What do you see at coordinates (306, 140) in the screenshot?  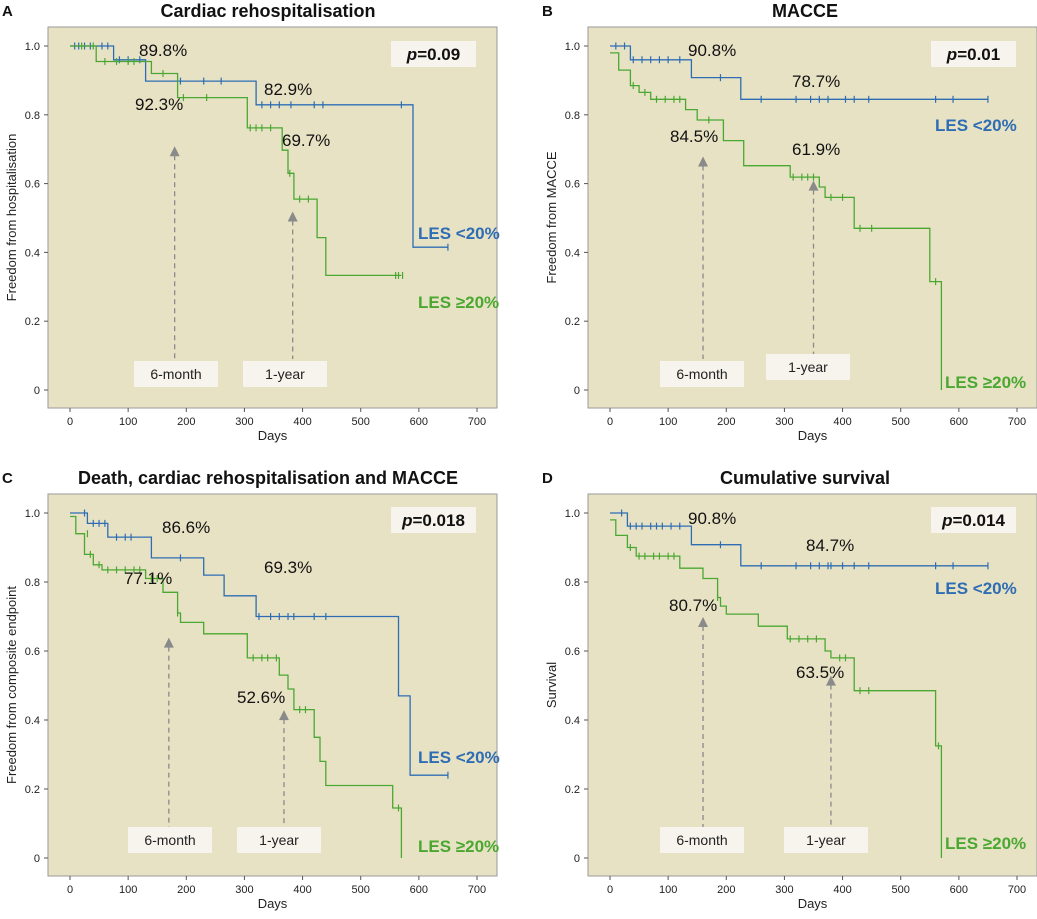 I see `percent-annotation: 69.7%` at bounding box center [306, 140].